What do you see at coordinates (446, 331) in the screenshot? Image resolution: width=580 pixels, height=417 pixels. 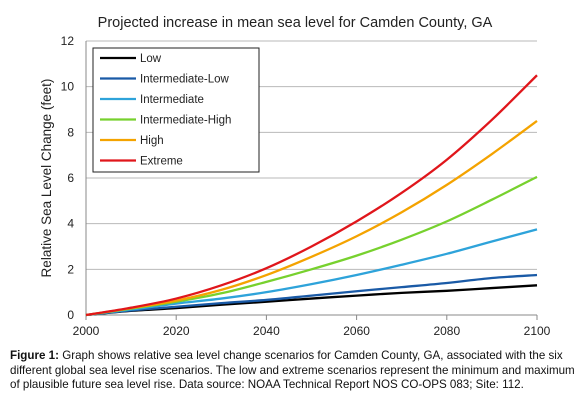 I see `x-tick-label: 2080` at bounding box center [446, 331].